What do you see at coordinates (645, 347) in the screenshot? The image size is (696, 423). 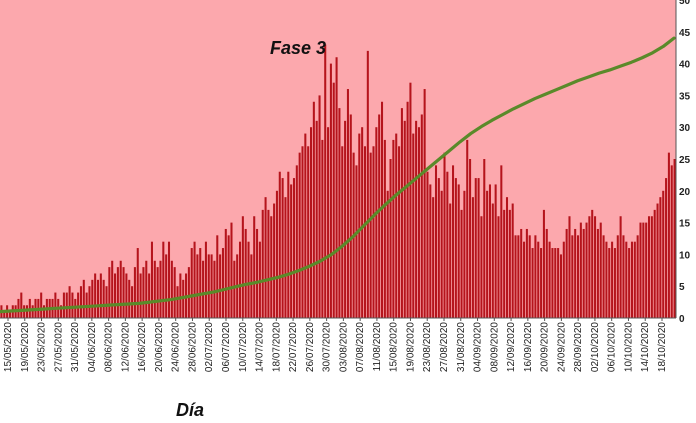 I see `x-tick-label: 14/10/2020` at bounding box center [645, 347].